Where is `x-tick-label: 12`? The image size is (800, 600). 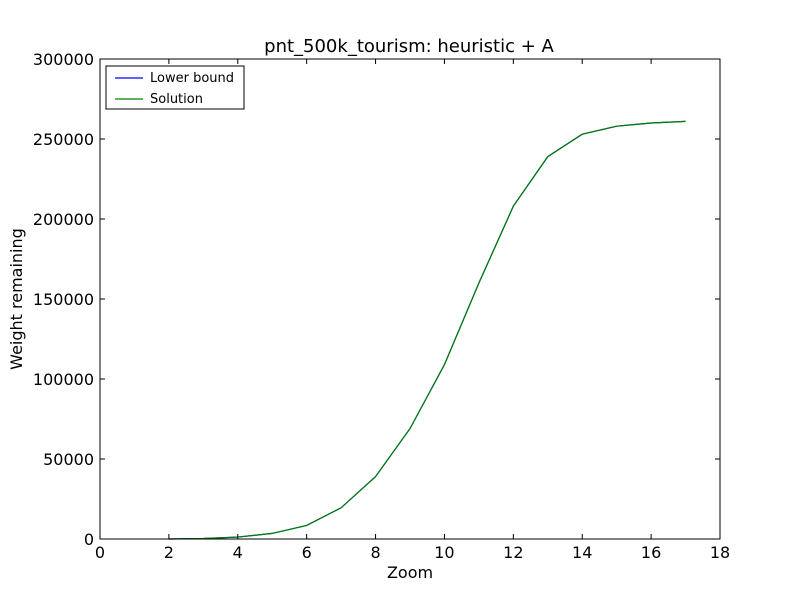
x-tick-label: 12 is located at coordinates (513, 552).